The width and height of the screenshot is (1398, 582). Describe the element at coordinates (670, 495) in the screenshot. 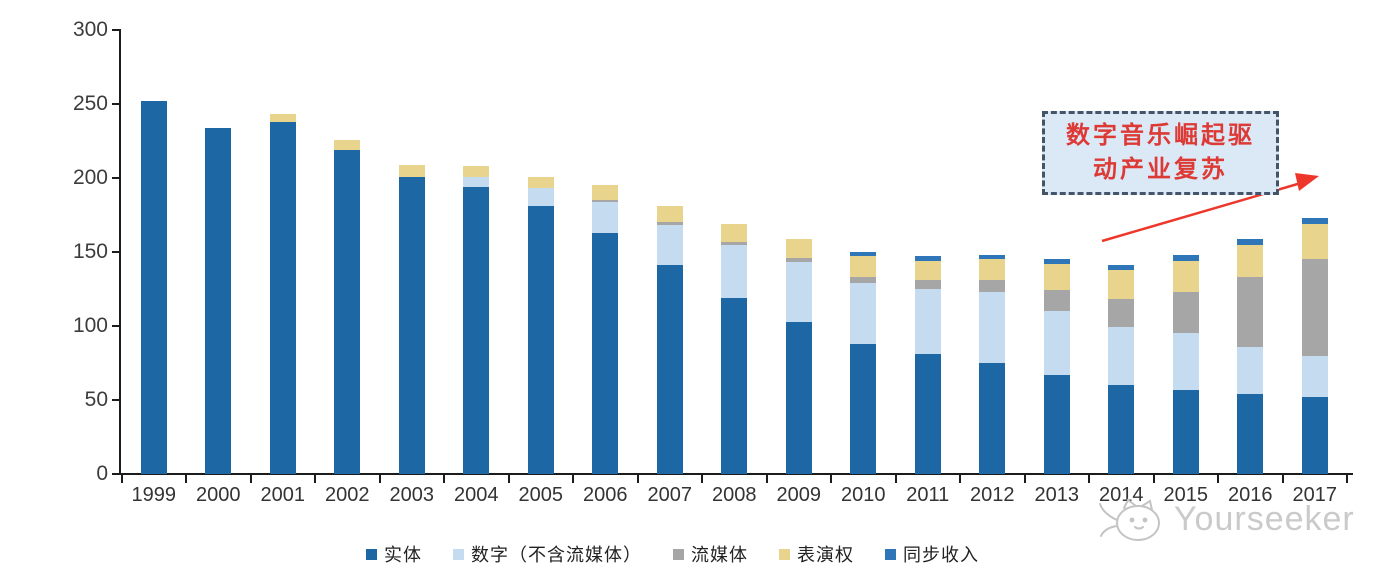

I see `x-axis-label: 2007` at that location.